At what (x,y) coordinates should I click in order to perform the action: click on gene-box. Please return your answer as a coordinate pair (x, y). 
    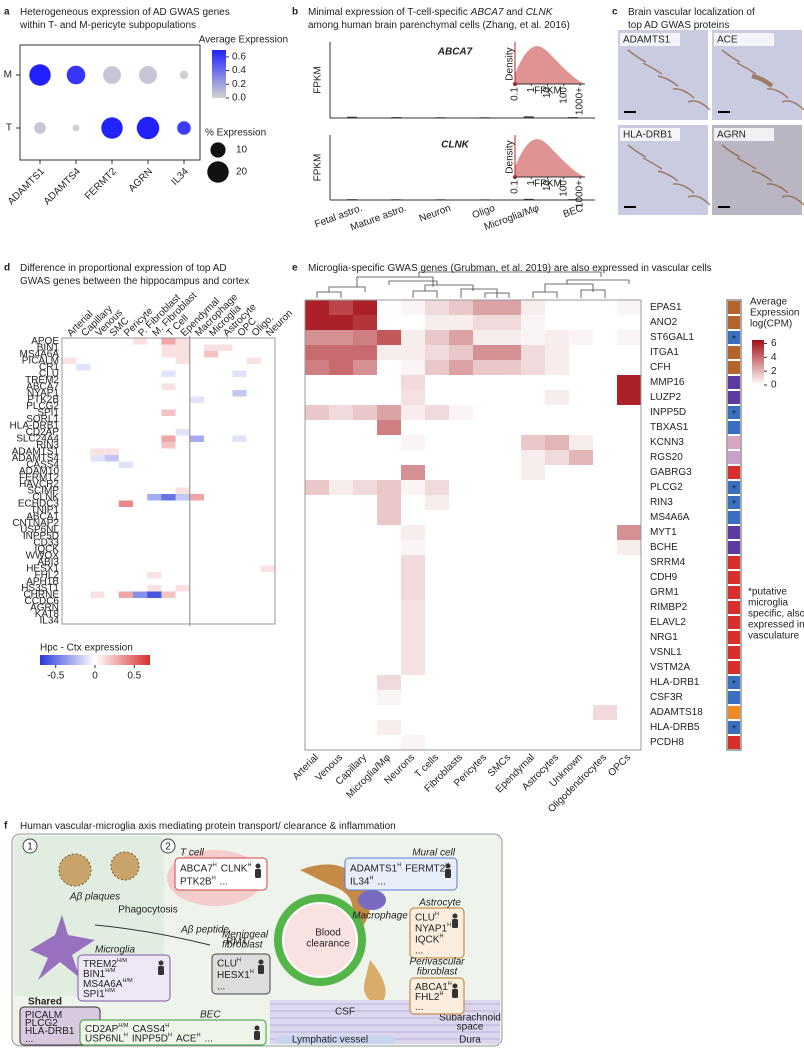
    Looking at the image, I should click on (124, 978).